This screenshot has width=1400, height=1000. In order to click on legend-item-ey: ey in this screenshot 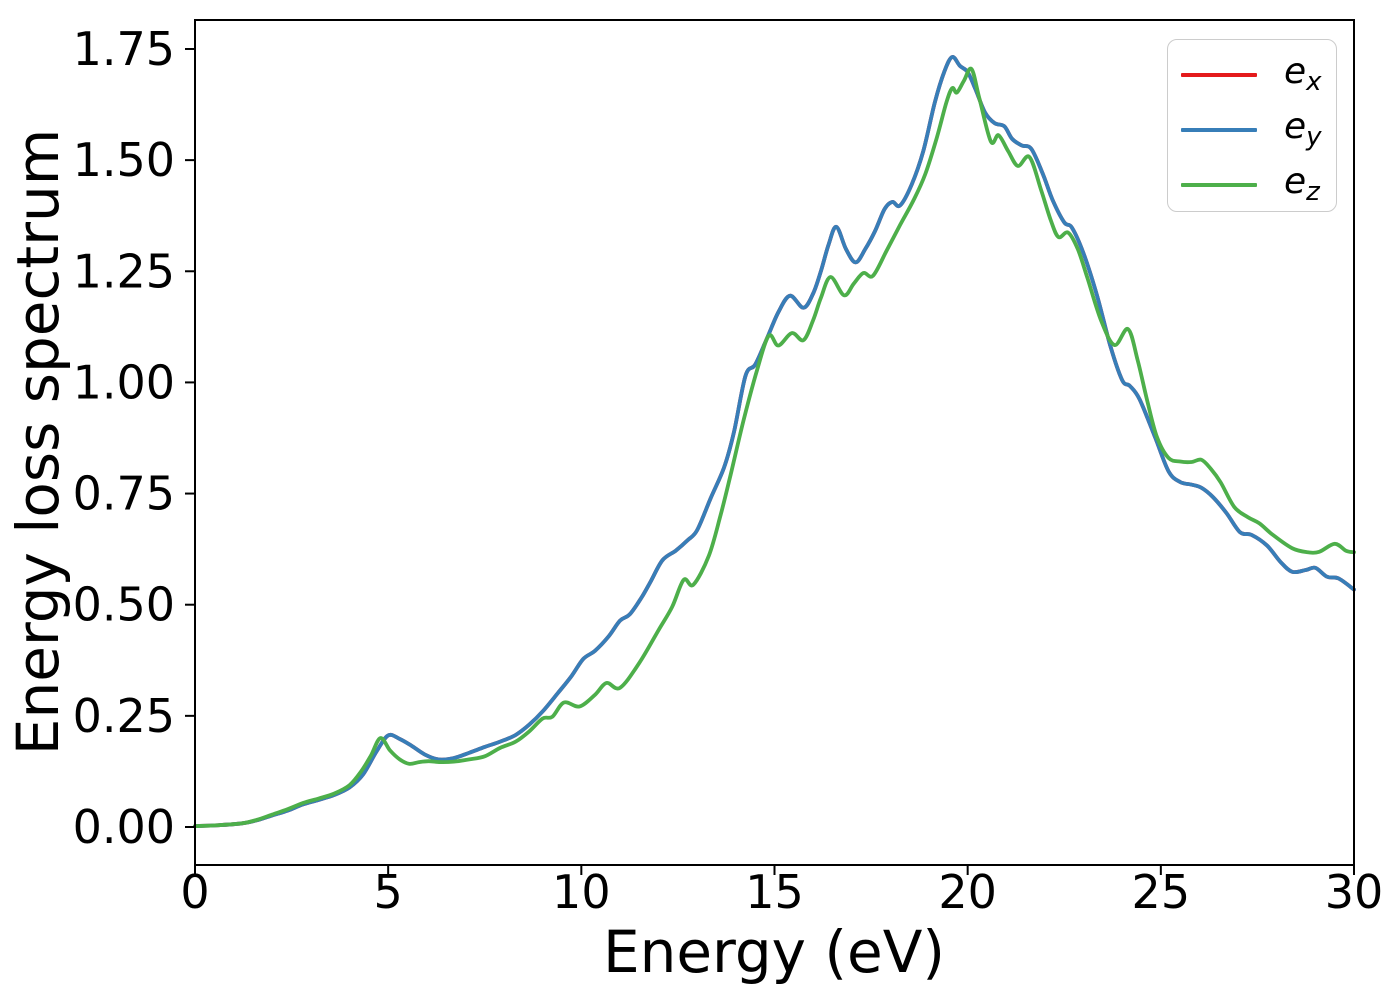, I will do `click(1258, 129)`.